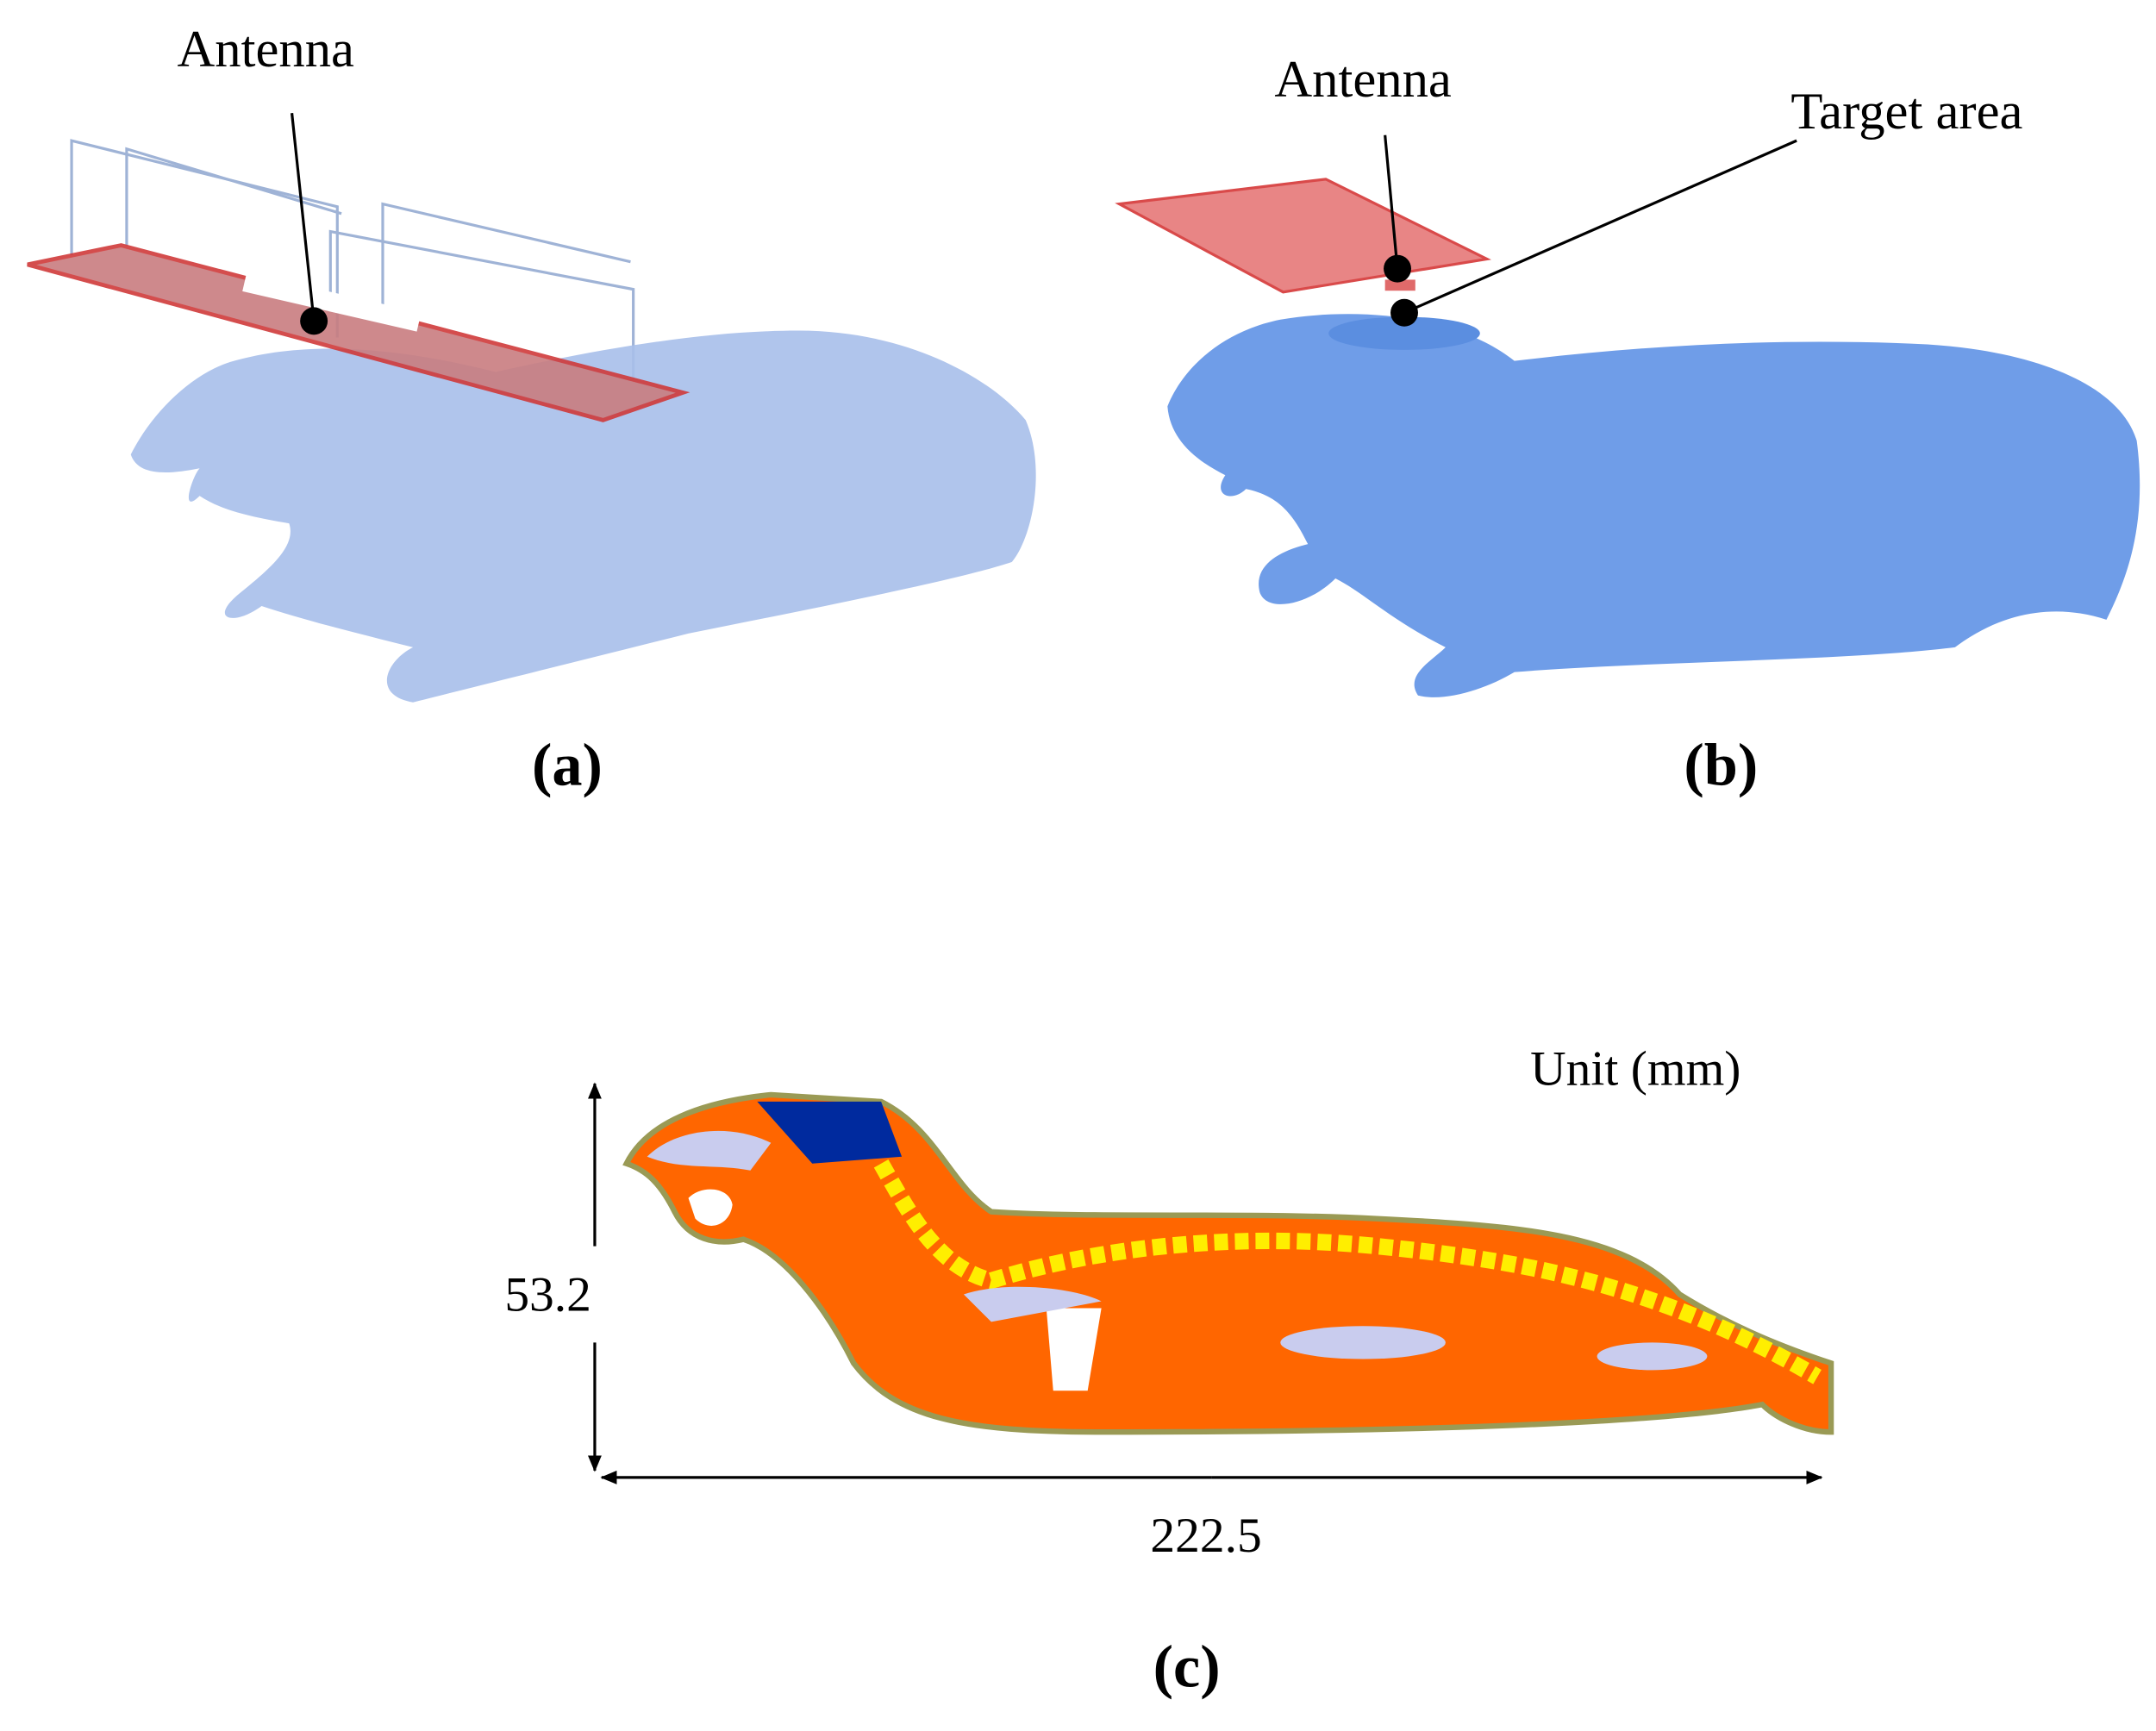  Describe the element at coordinates (1187, 1668) in the screenshot. I see `panel-label: (c)` at that location.